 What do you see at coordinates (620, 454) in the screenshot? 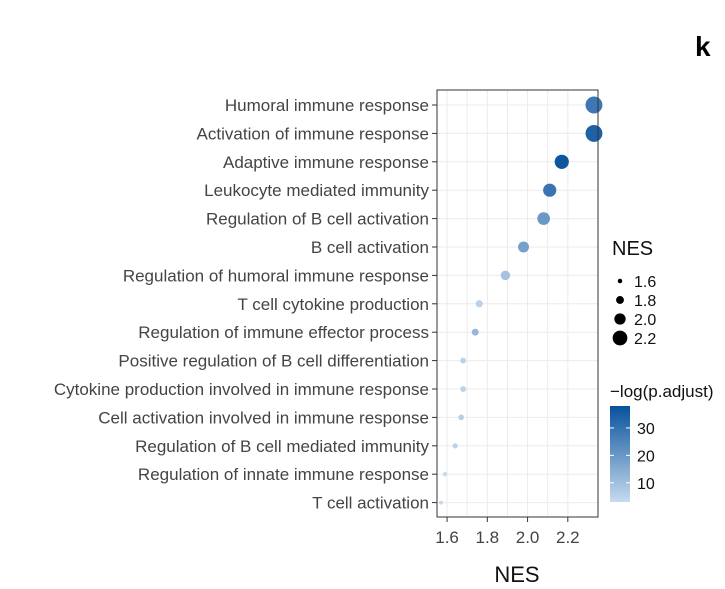
I see `color-bar` at bounding box center [620, 454].